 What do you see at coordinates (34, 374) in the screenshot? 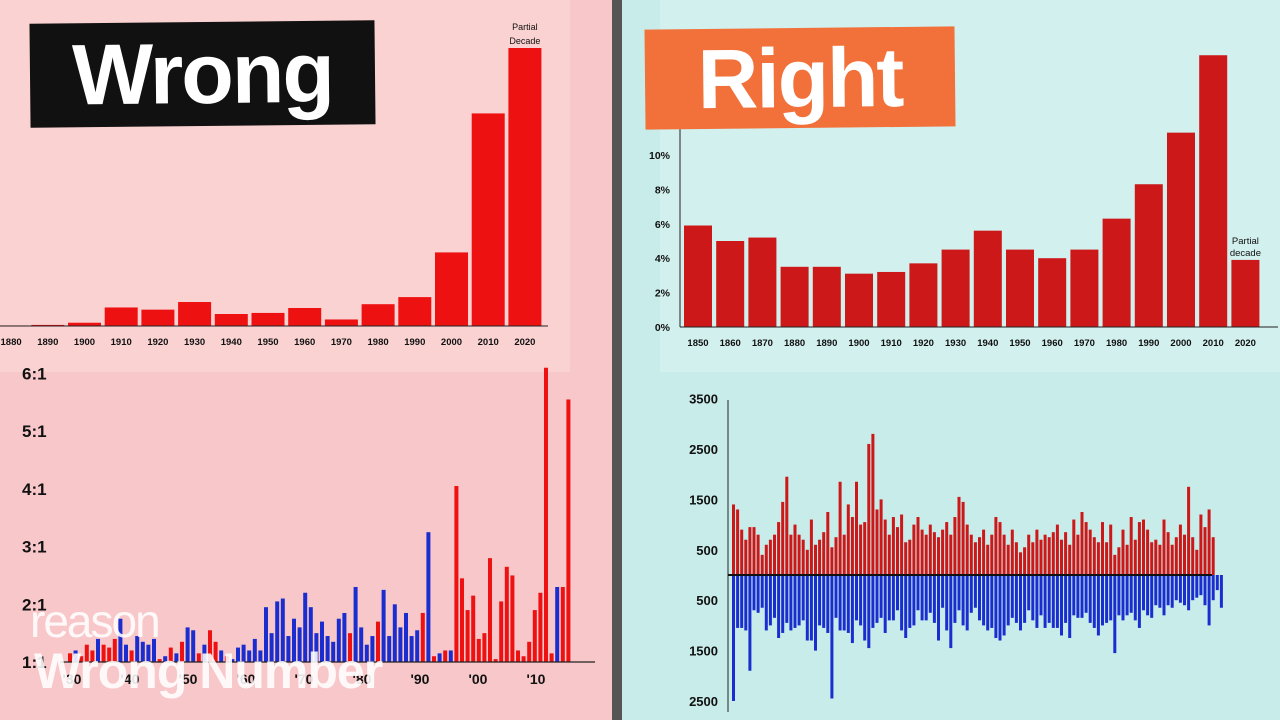
I see `y-tick-label: 6:1` at bounding box center [34, 374].